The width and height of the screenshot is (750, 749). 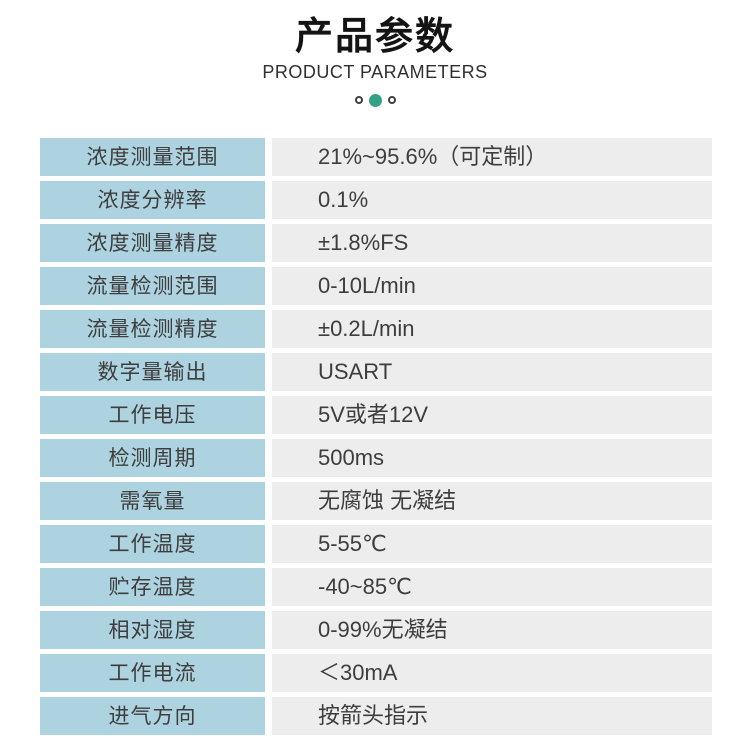 I want to click on table-row: 检测周期 500ms, so click(x=376, y=458).